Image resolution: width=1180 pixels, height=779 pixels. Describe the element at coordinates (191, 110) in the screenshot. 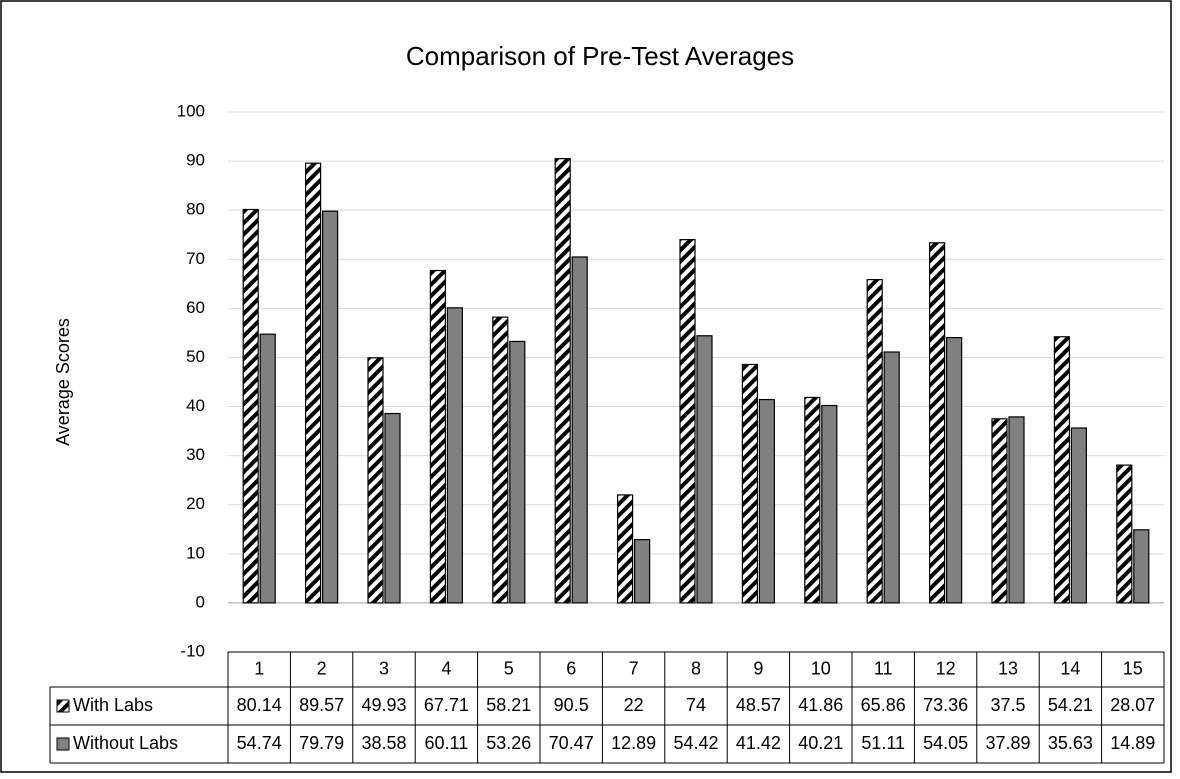

I see `y-tick-label: 100` at that location.